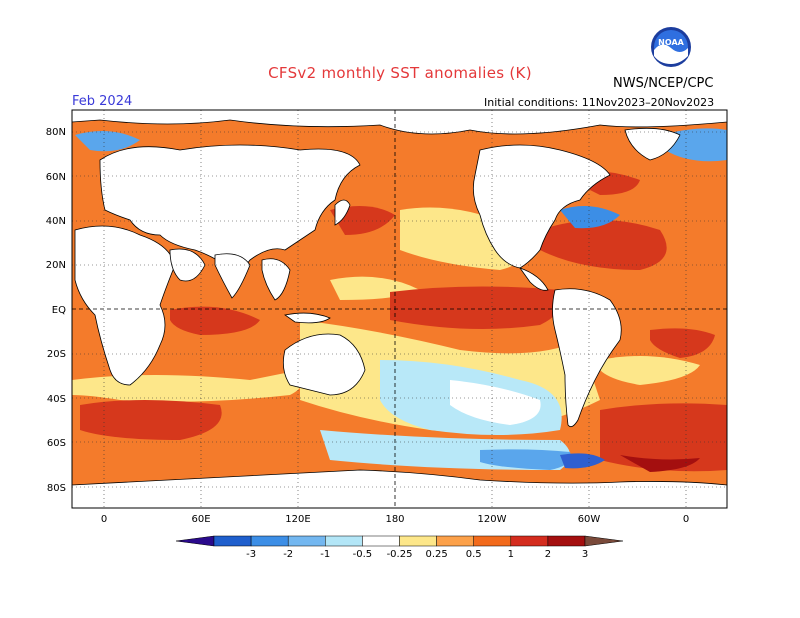 This screenshot has height=618, width=800. Describe the element at coordinates (492, 519) in the screenshot. I see `lon-label: 120W` at that location.